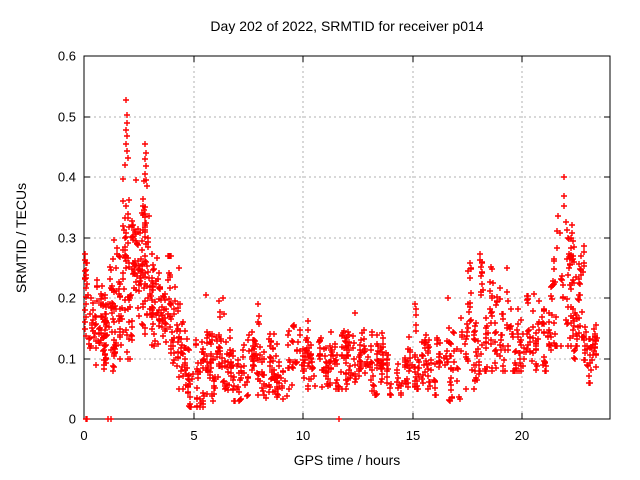  Describe the element at coordinates (67, 359) in the screenshot. I see `y-tick-label: 0.1` at that location.